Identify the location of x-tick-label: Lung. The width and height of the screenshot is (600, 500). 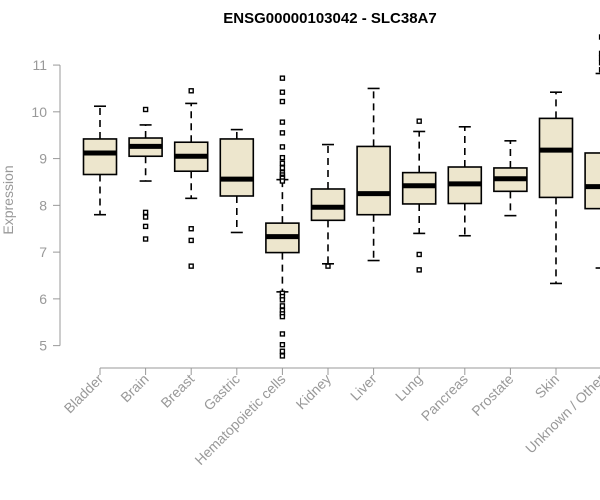
(408, 387).